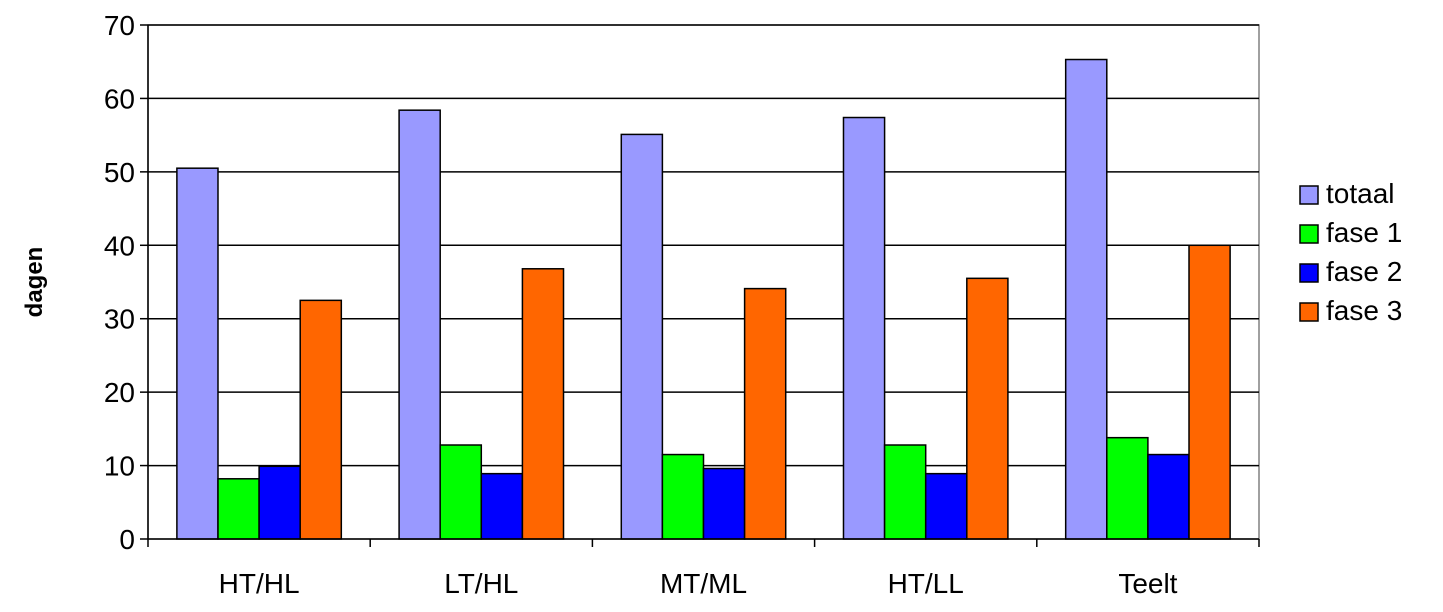 This screenshot has height=612, width=1443. Describe the element at coordinates (119, 319) in the screenshot. I see `y-tick-label: 30` at that location.